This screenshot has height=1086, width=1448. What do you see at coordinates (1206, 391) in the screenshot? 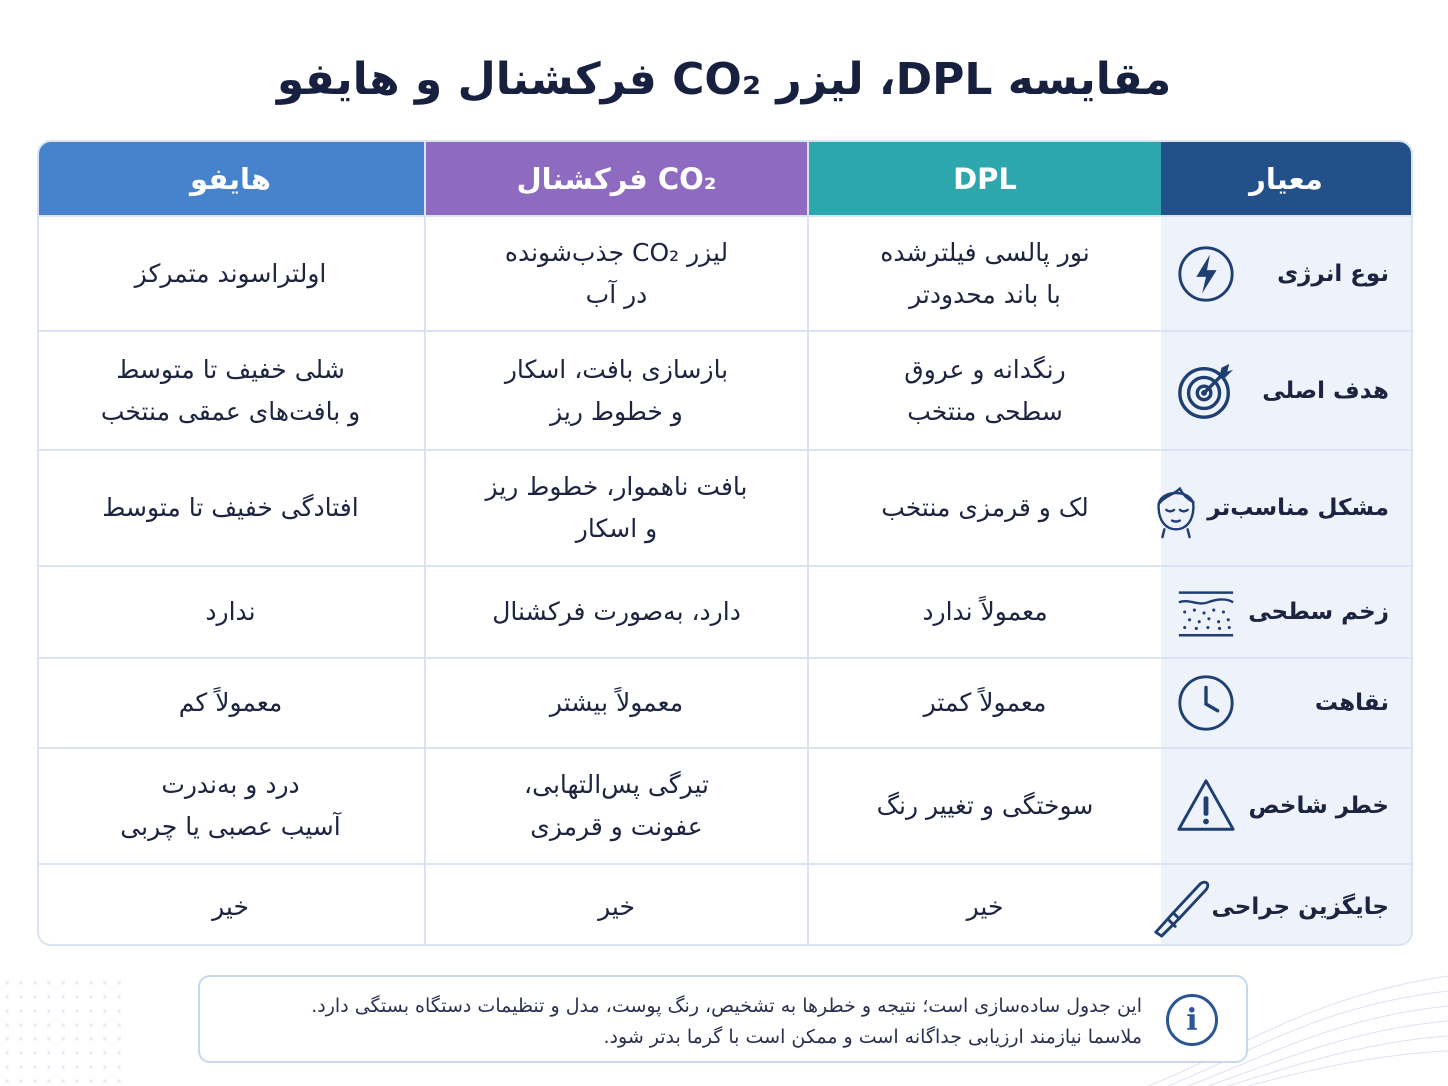
I see `target-icon` at bounding box center [1206, 391].